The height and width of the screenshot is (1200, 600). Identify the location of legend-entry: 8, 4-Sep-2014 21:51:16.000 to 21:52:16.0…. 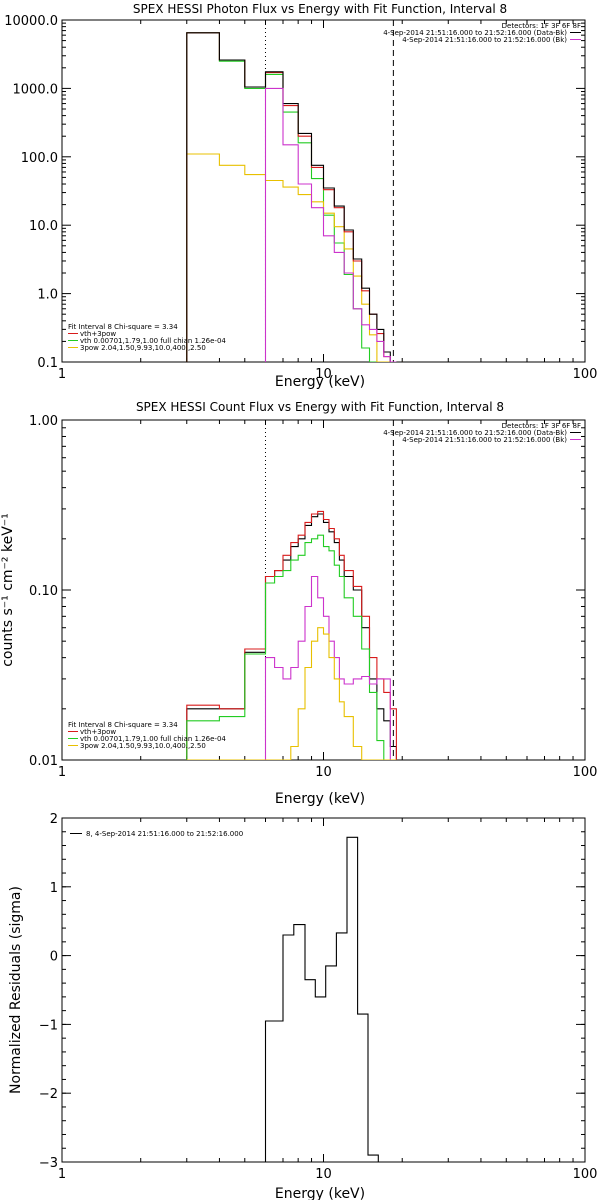
(164, 834).